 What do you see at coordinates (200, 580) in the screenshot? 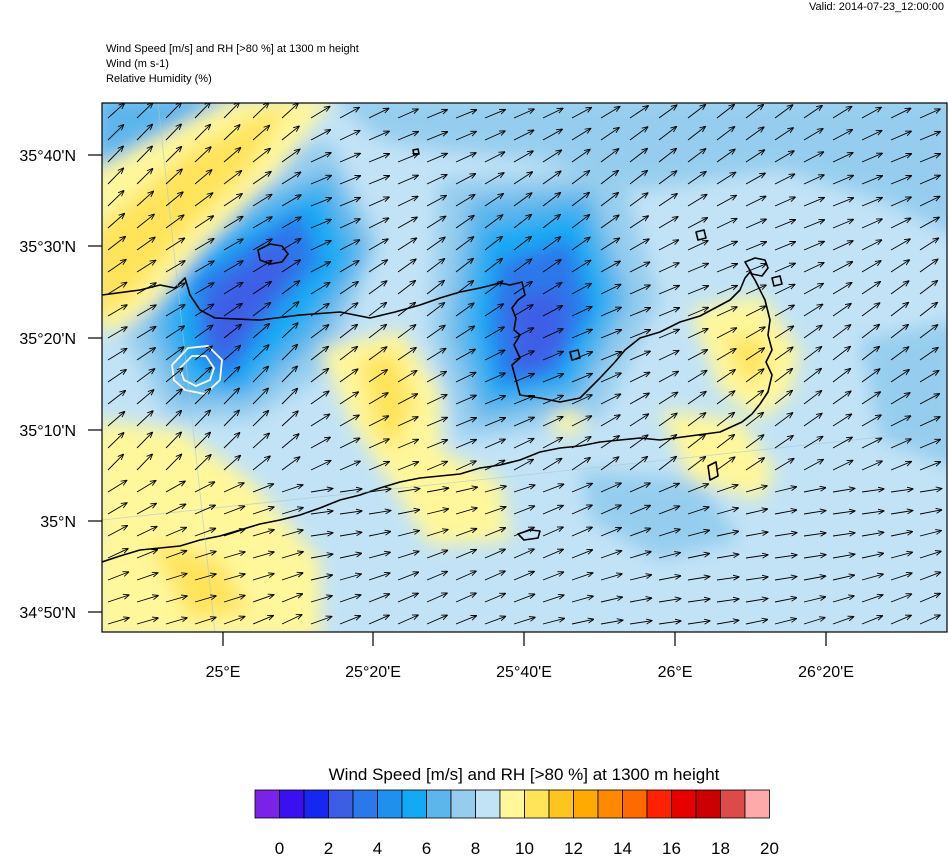
I see `speed-high-southwest-inner` at bounding box center [200, 580].